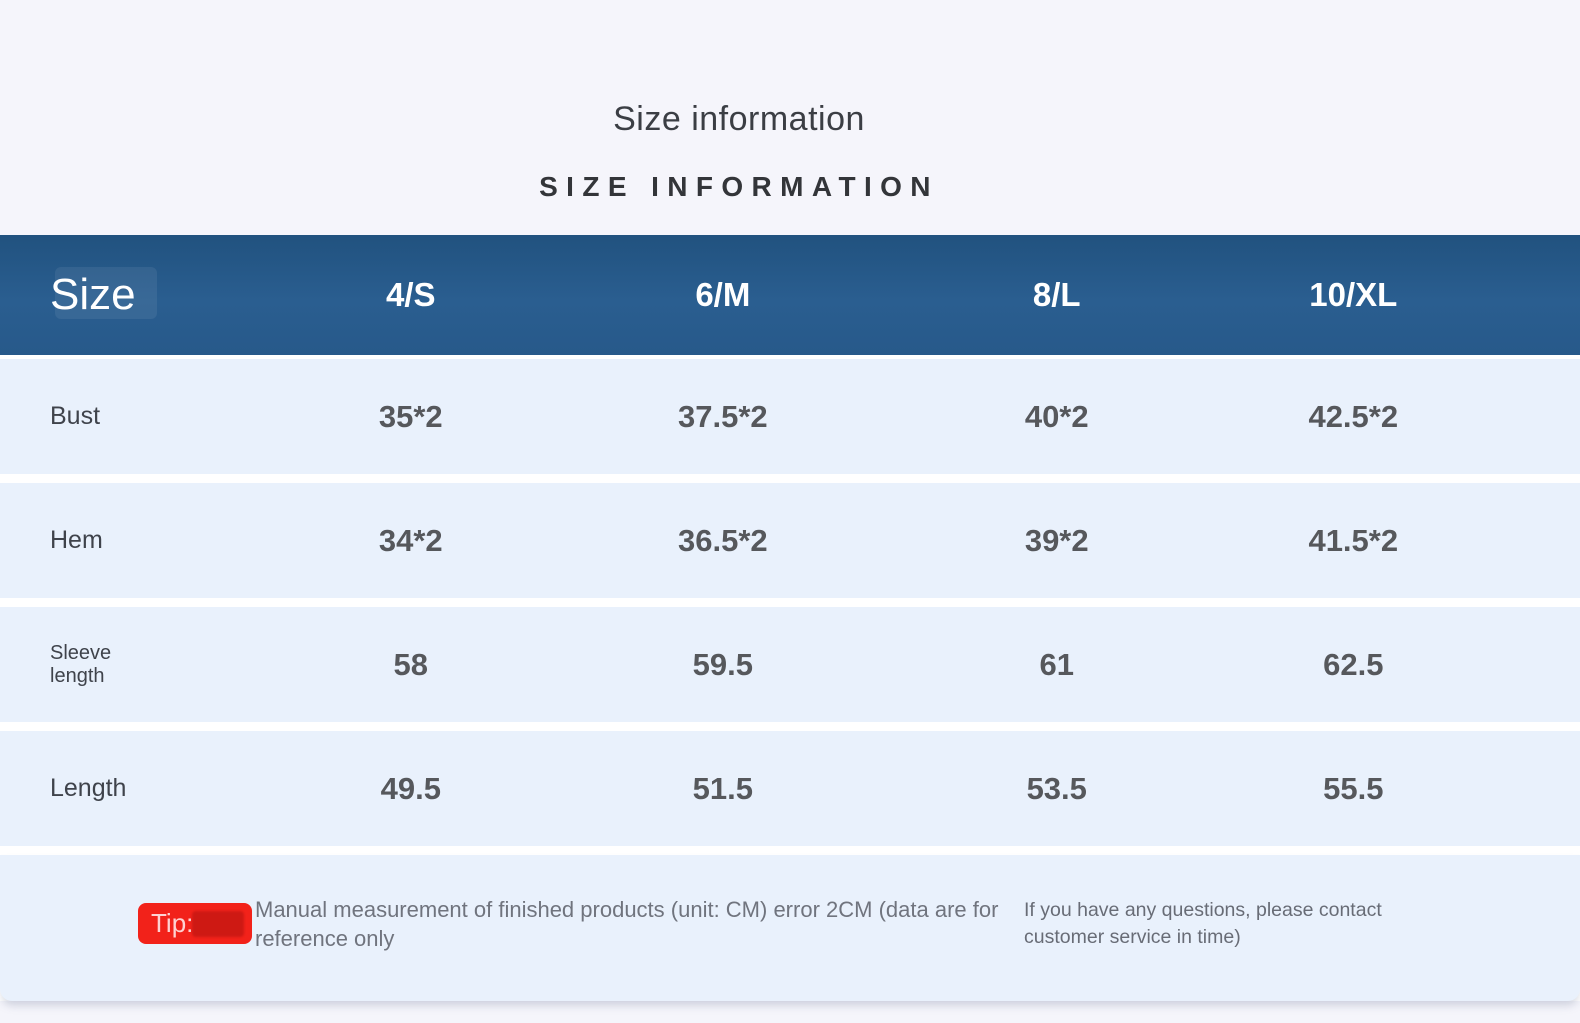 This screenshot has height=1023, width=1580. Describe the element at coordinates (1056, 294) in the screenshot. I see `column-header-8l: 8/L` at that location.